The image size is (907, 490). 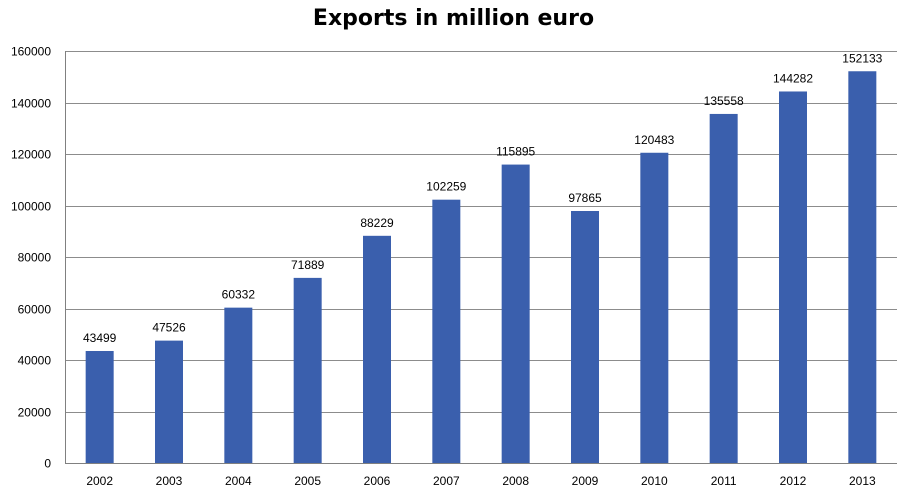 What do you see at coordinates (793, 78) in the screenshot?
I see `data-label-2012: 144282` at bounding box center [793, 78].